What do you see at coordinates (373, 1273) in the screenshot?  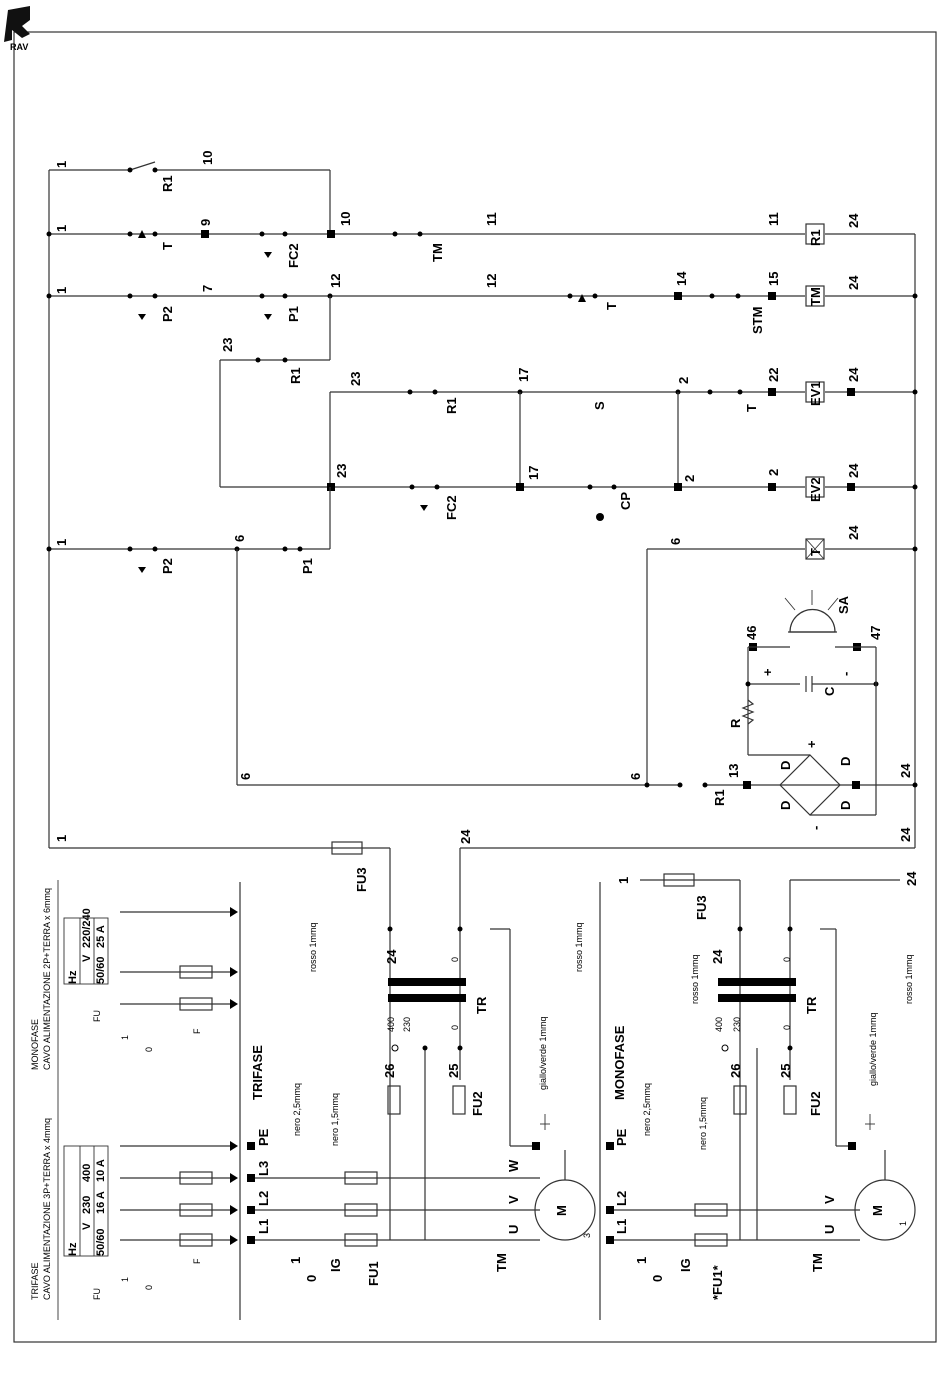 I see `label-components-FU1: FU1` at bounding box center [373, 1273].